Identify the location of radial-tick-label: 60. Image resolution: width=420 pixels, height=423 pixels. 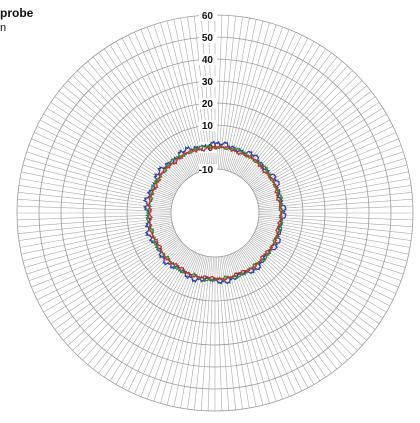
(208, 16).